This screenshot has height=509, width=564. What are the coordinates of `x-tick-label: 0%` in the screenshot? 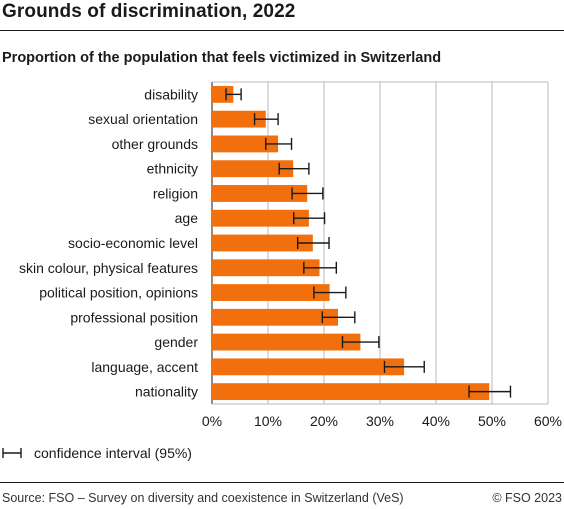 It's located at (212, 421).